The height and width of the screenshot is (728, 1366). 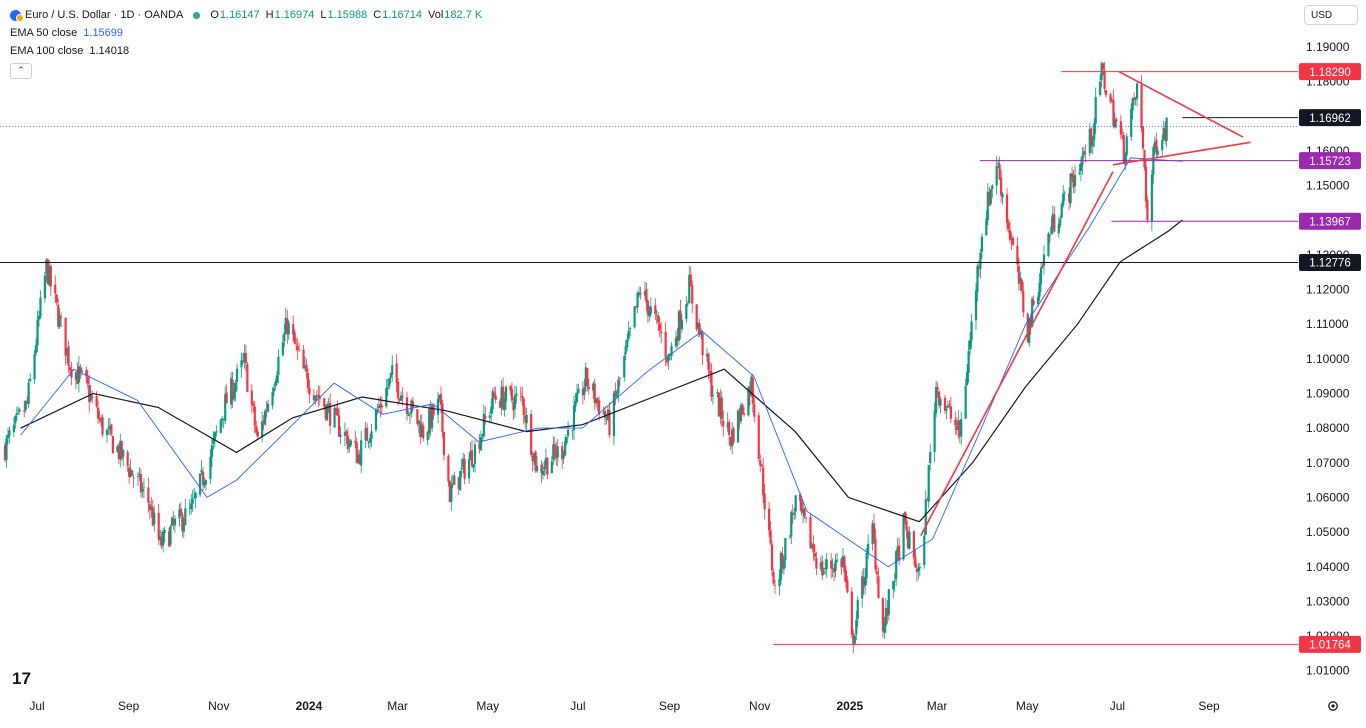 What do you see at coordinates (17, 15) in the screenshot?
I see `currency-pair-icon` at bounding box center [17, 15].